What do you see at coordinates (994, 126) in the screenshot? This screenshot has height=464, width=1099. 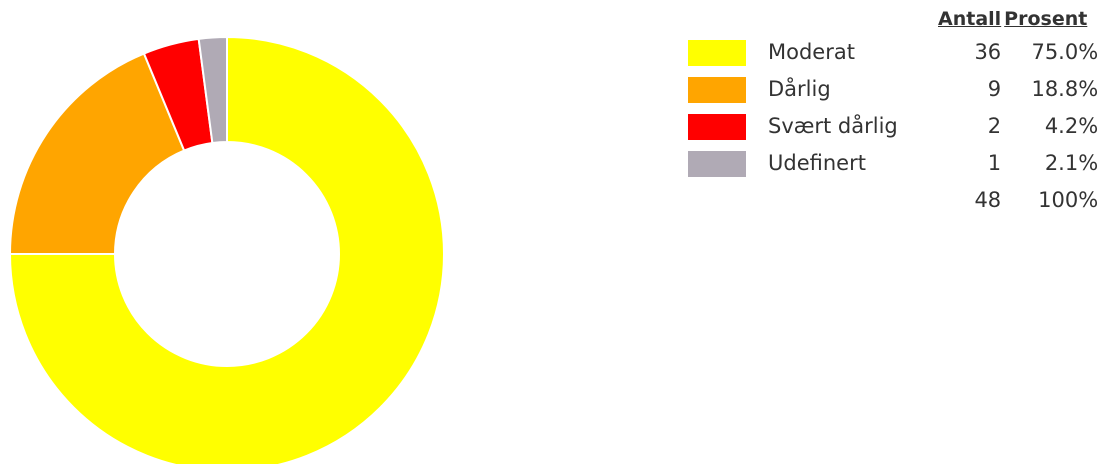 I see `legend-count: 2` at bounding box center [994, 126].